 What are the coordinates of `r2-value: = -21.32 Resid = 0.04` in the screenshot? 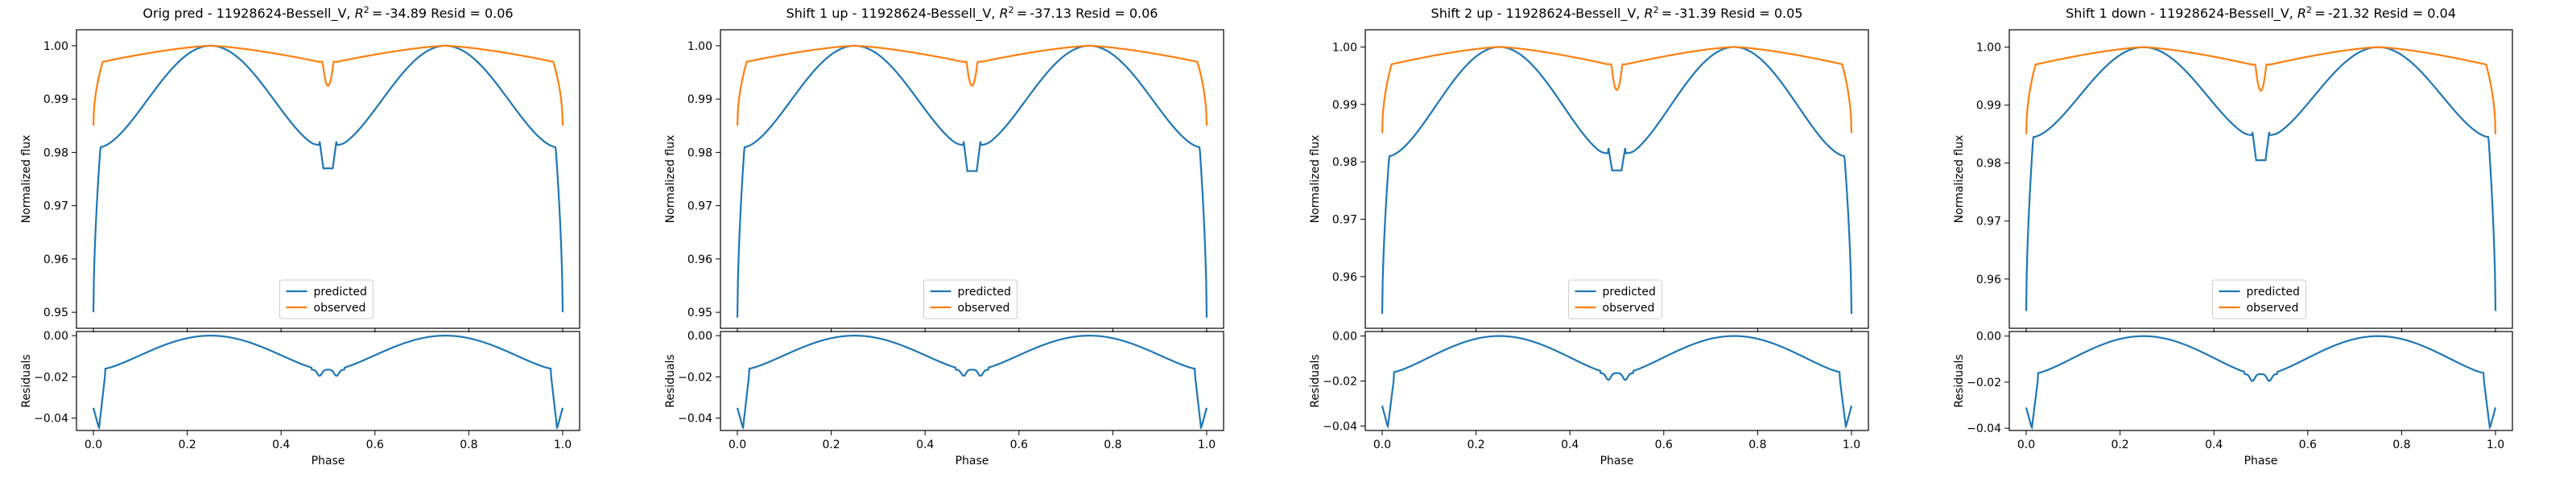 It's located at (2384, 13).